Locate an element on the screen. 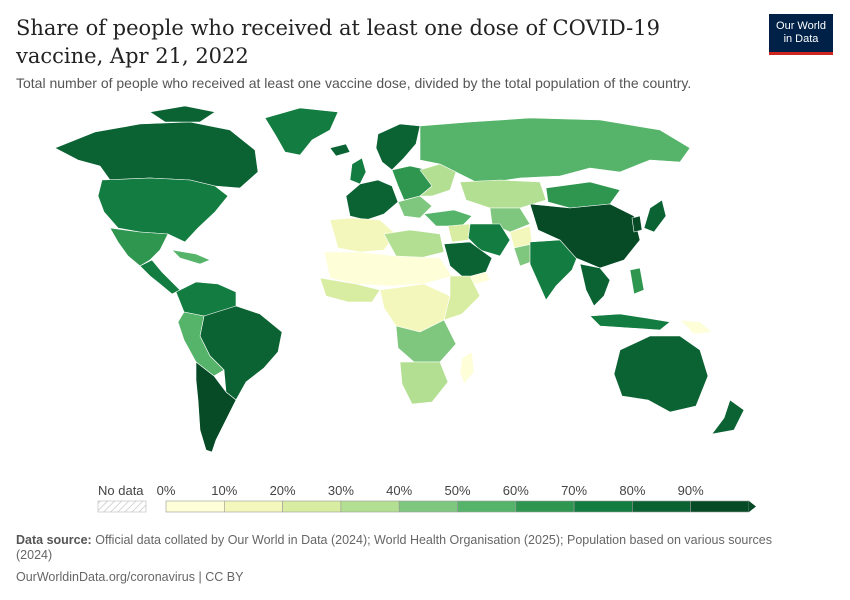 This screenshot has height=600, width=850. legend-arrow is located at coordinates (752, 506).